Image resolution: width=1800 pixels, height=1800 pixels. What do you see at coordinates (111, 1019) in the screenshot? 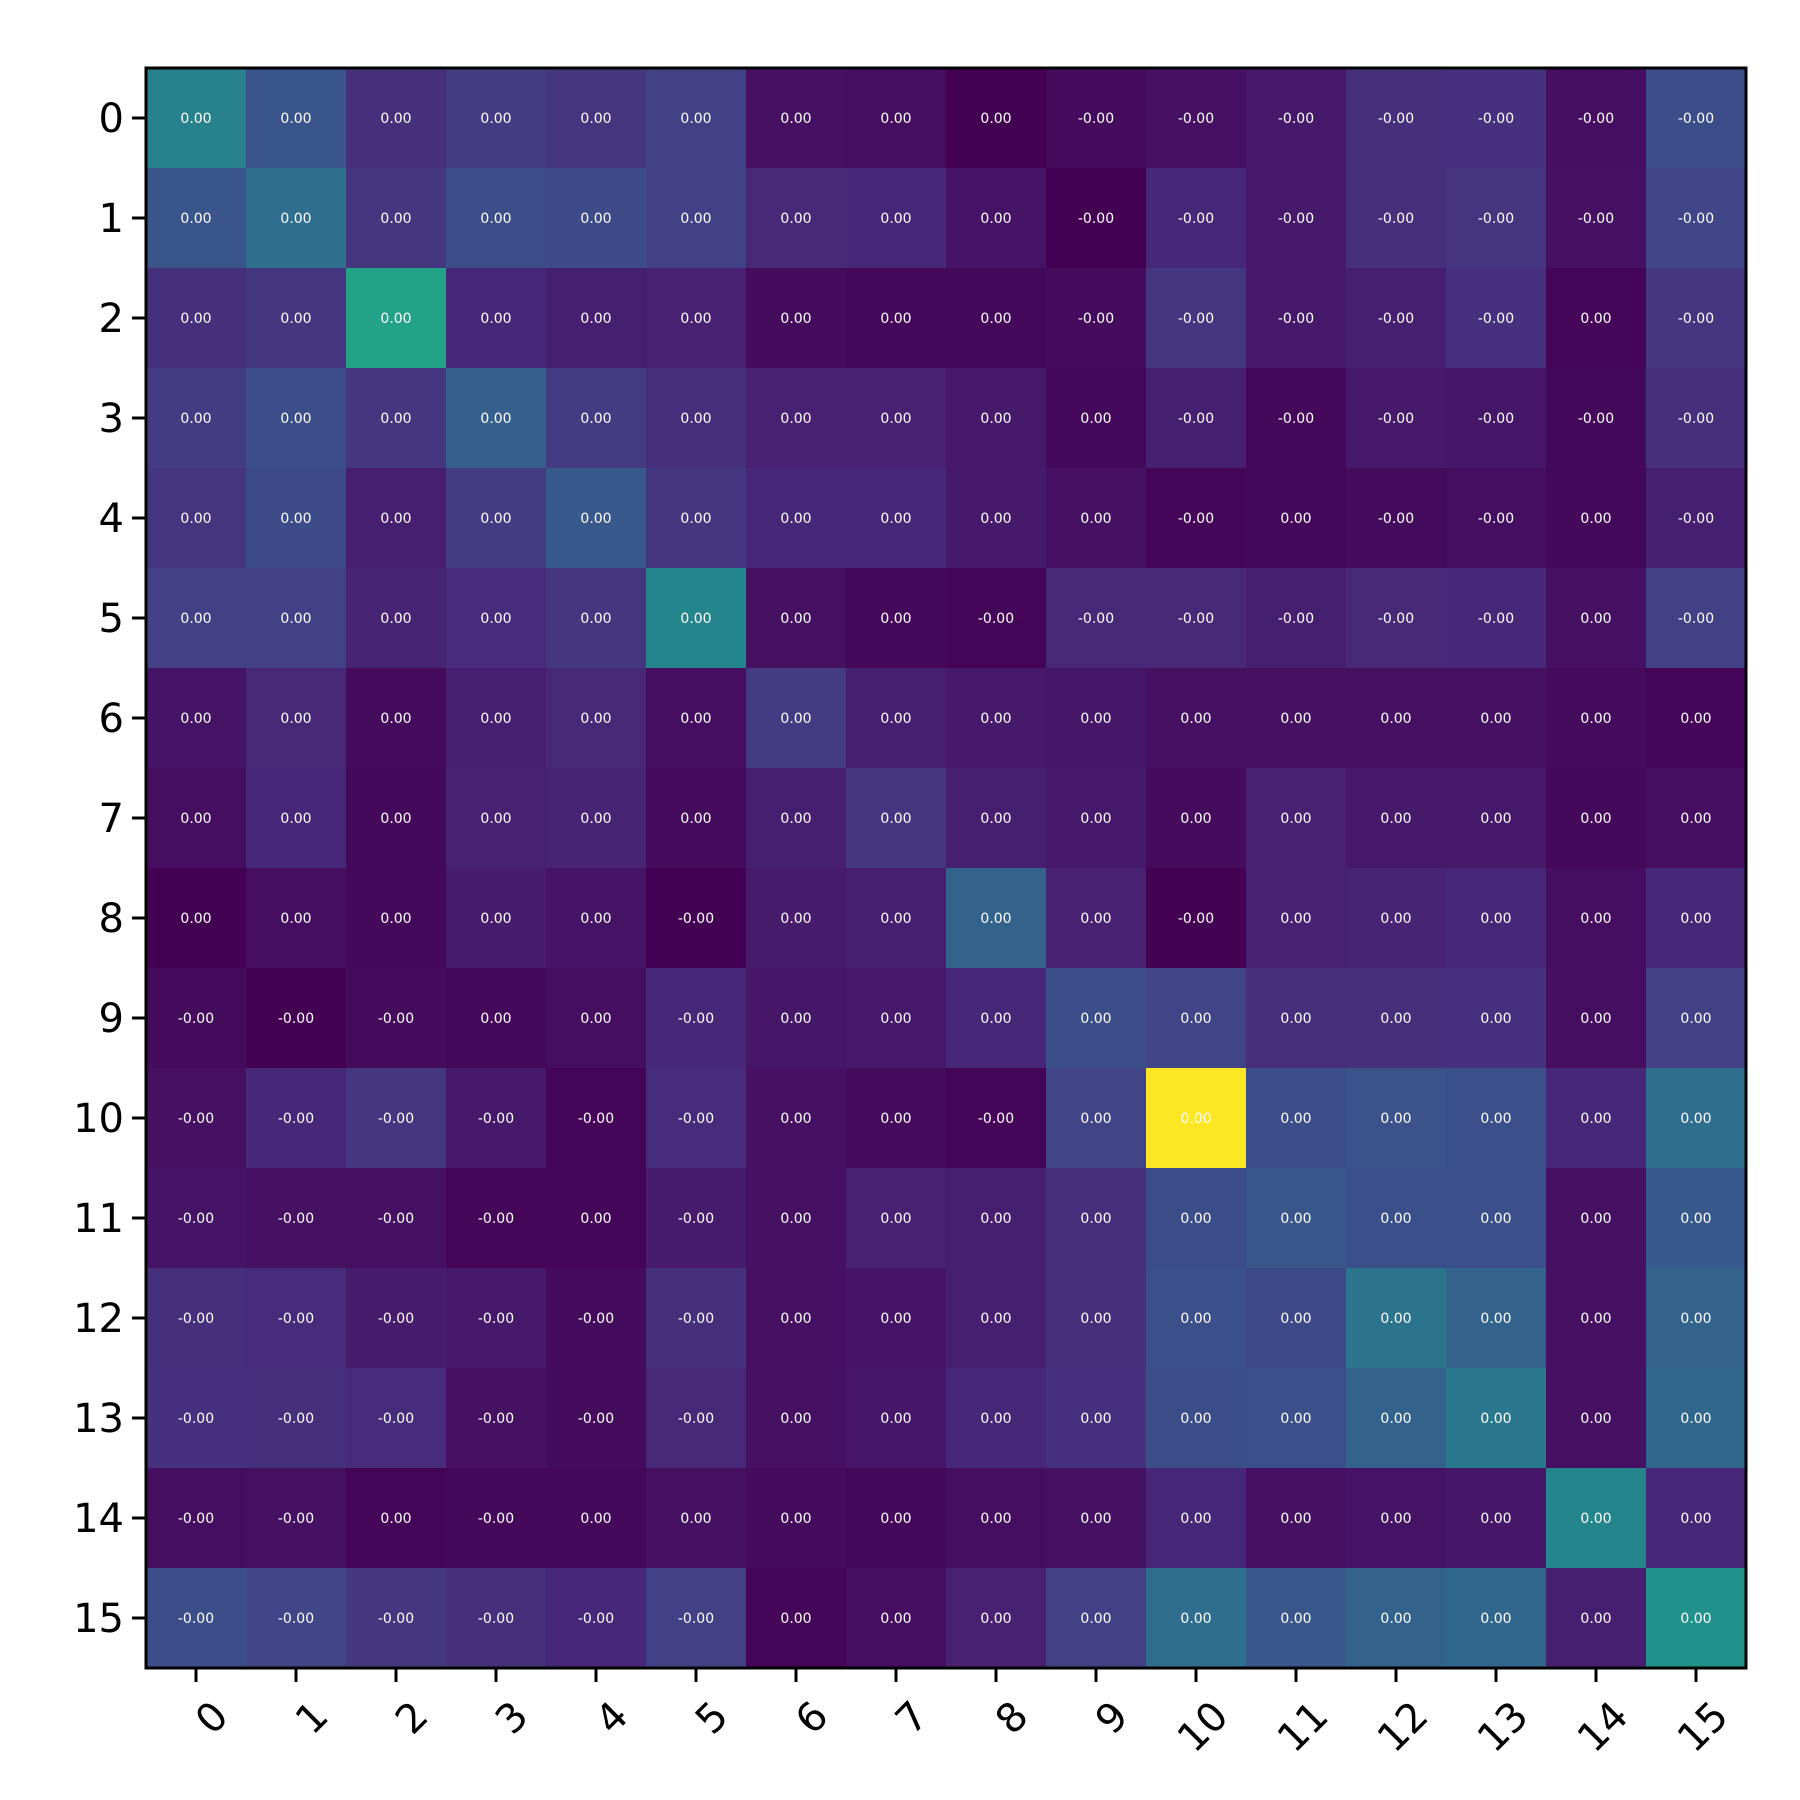
I see `y-tick-label: 9` at bounding box center [111, 1019].